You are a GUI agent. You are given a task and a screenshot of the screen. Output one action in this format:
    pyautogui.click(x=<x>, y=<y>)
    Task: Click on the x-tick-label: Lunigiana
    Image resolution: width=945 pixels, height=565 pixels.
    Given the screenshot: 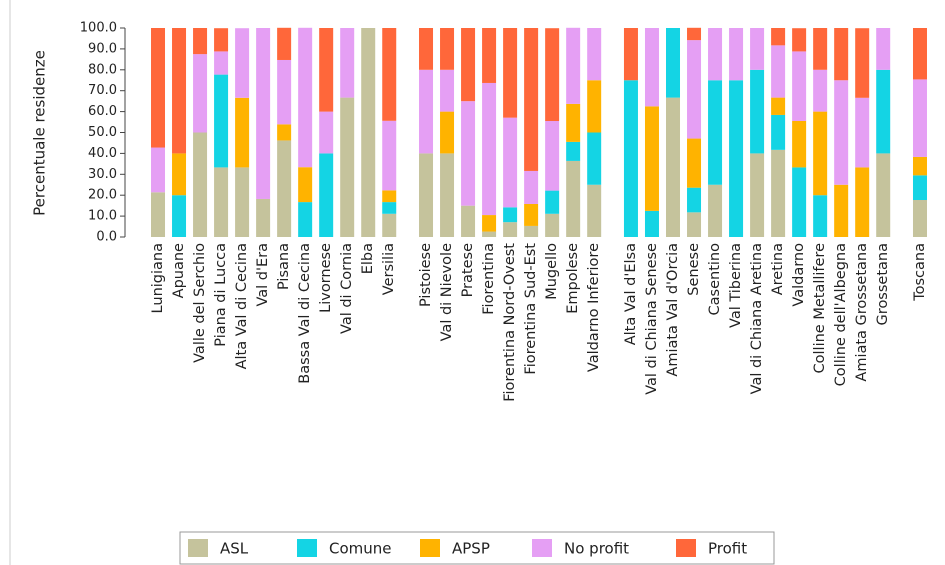 What is the action you would take?
    pyautogui.click(x=158, y=278)
    